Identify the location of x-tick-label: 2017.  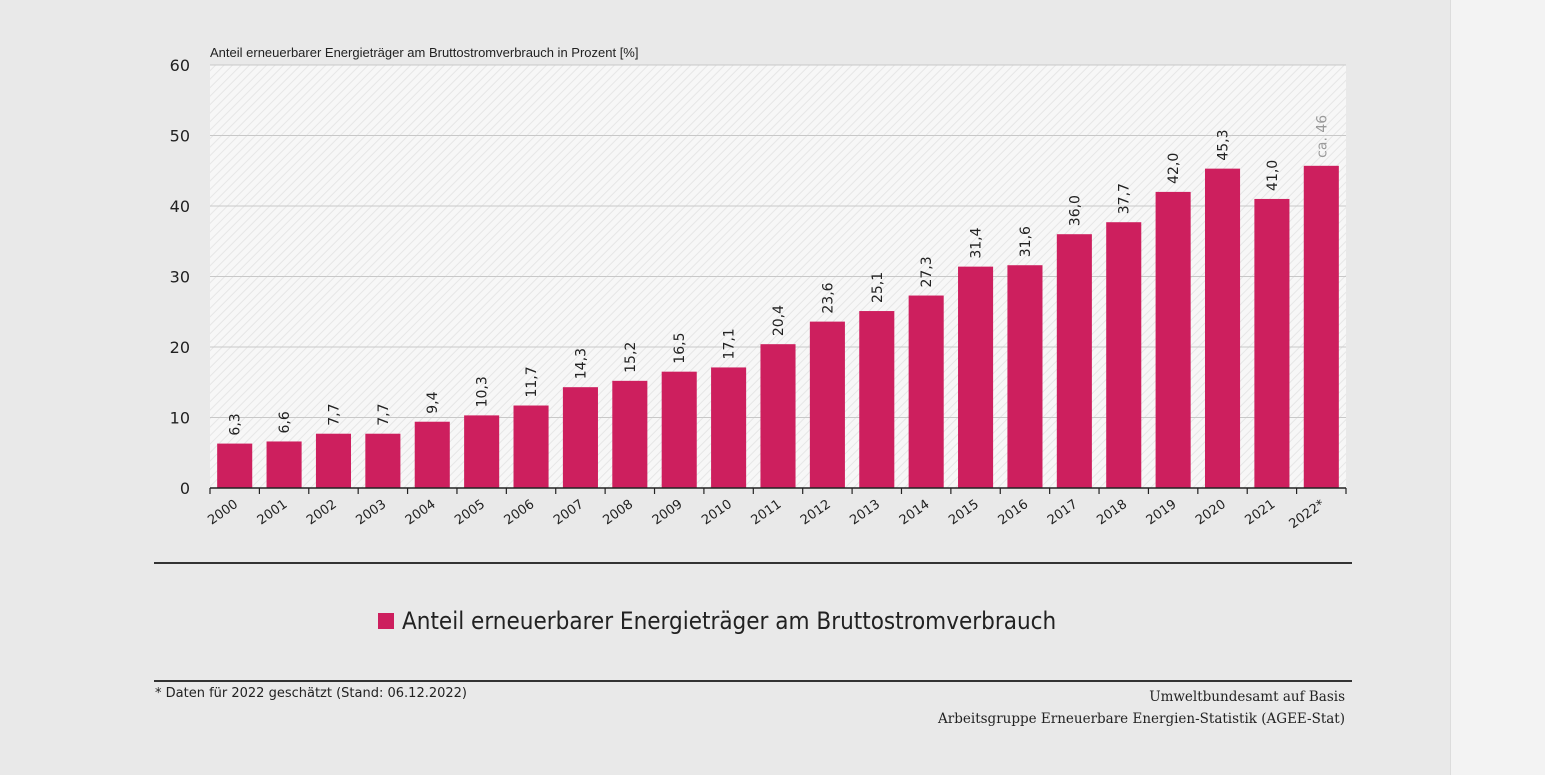
(1063, 512).